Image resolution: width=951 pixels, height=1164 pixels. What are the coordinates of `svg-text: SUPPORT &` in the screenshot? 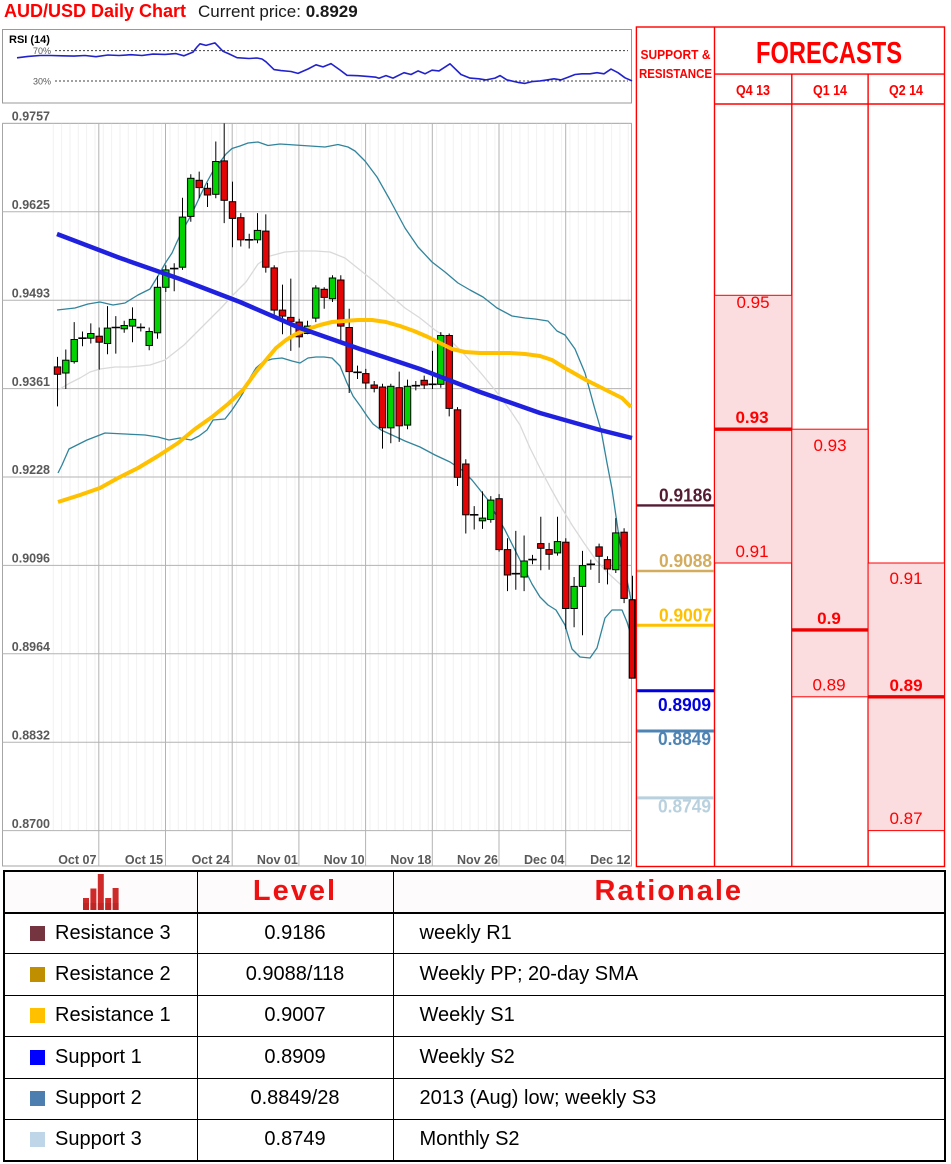 It's located at (676, 55).